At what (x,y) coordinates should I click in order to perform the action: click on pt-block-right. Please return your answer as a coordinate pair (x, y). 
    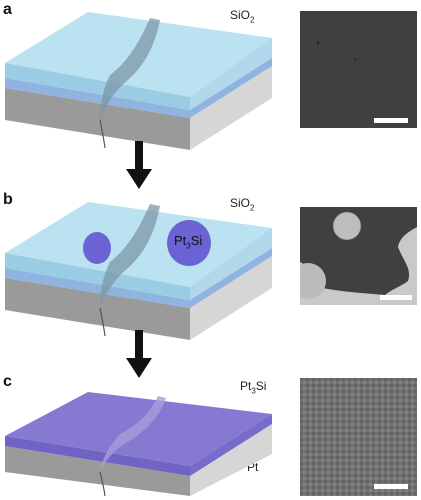
    Looking at the image, I should click on (231, 108).